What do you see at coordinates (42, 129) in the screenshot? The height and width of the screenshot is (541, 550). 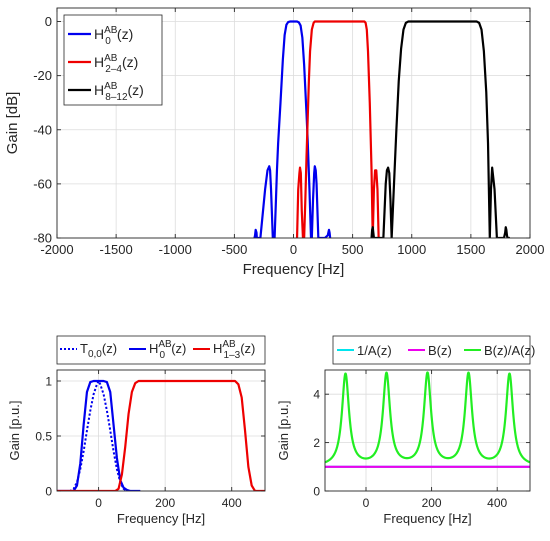 I see `y-tick-label-2: -40` at bounding box center [42, 129].